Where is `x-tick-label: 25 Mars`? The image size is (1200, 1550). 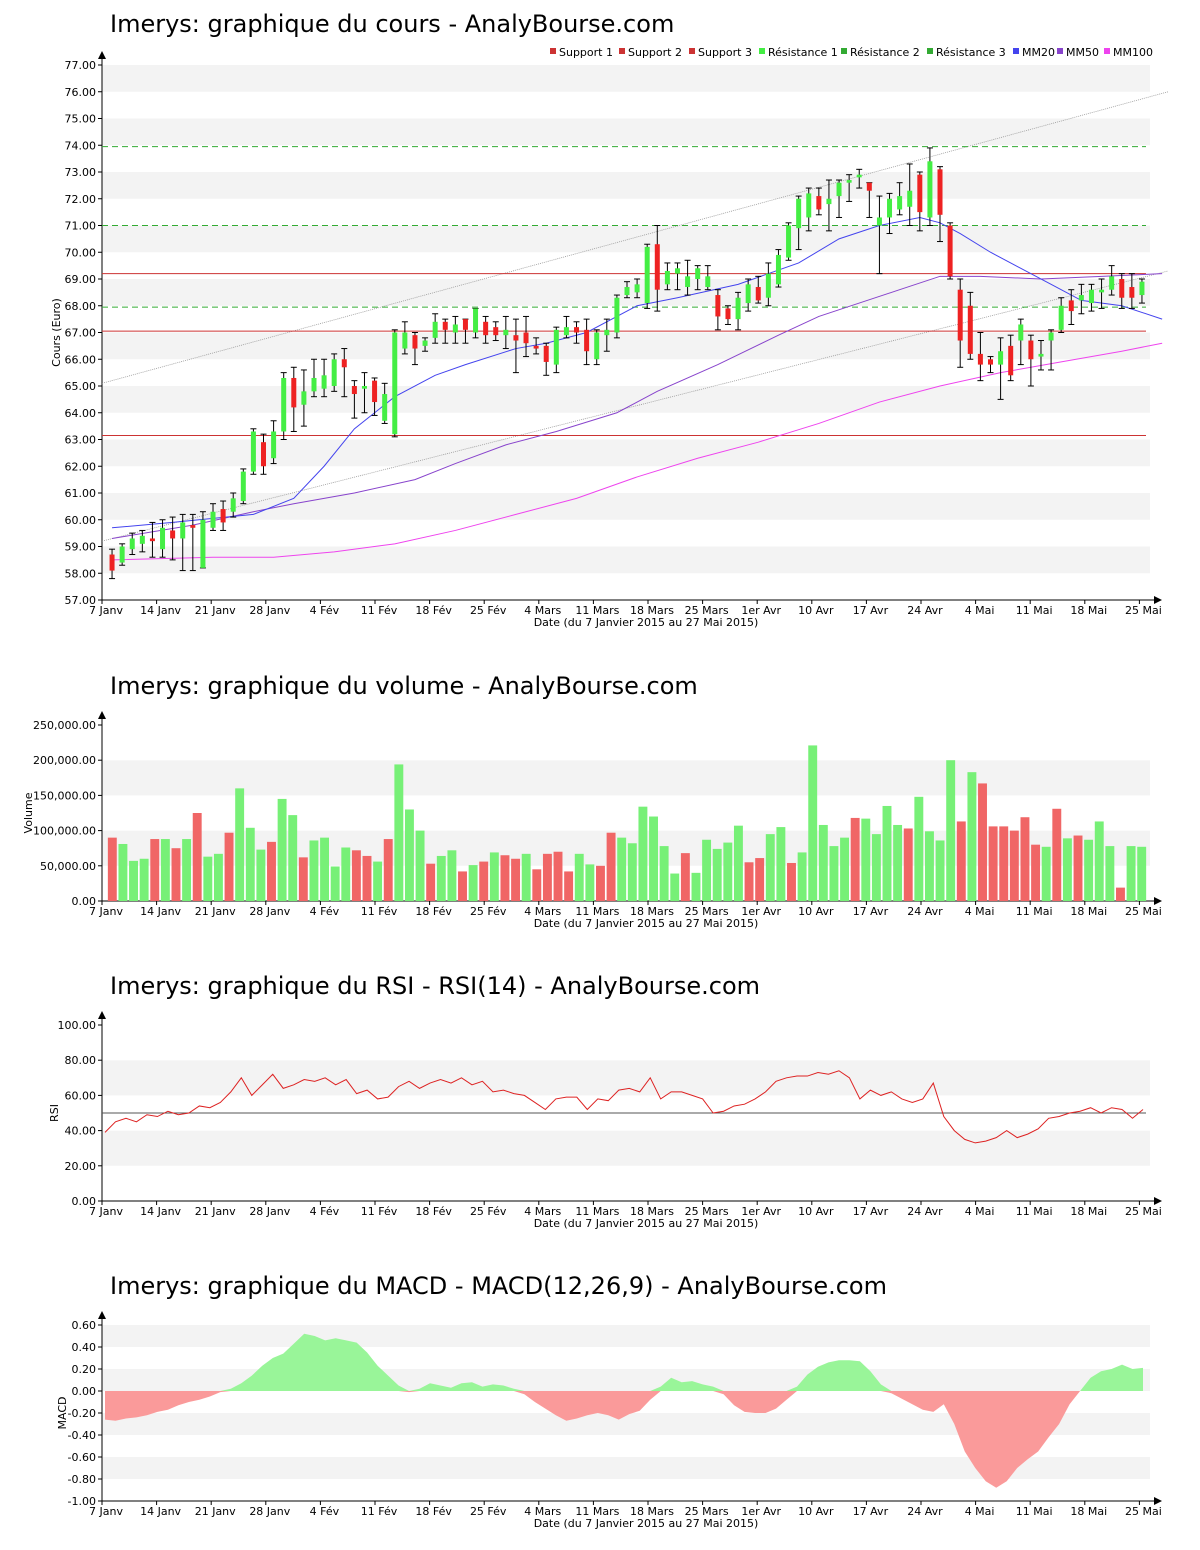 x-tick-label: 25 Mars is located at coordinates (707, 1511).